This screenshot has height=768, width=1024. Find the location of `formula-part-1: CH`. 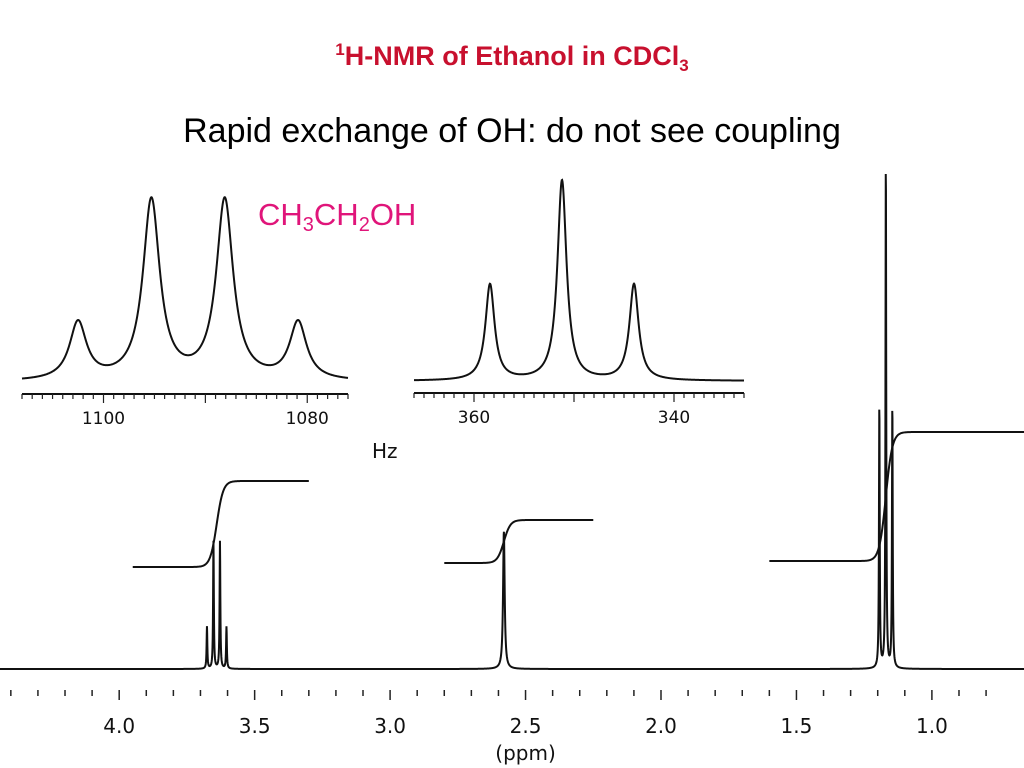

formula-part-1: CH is located at coordinates (280, 214).